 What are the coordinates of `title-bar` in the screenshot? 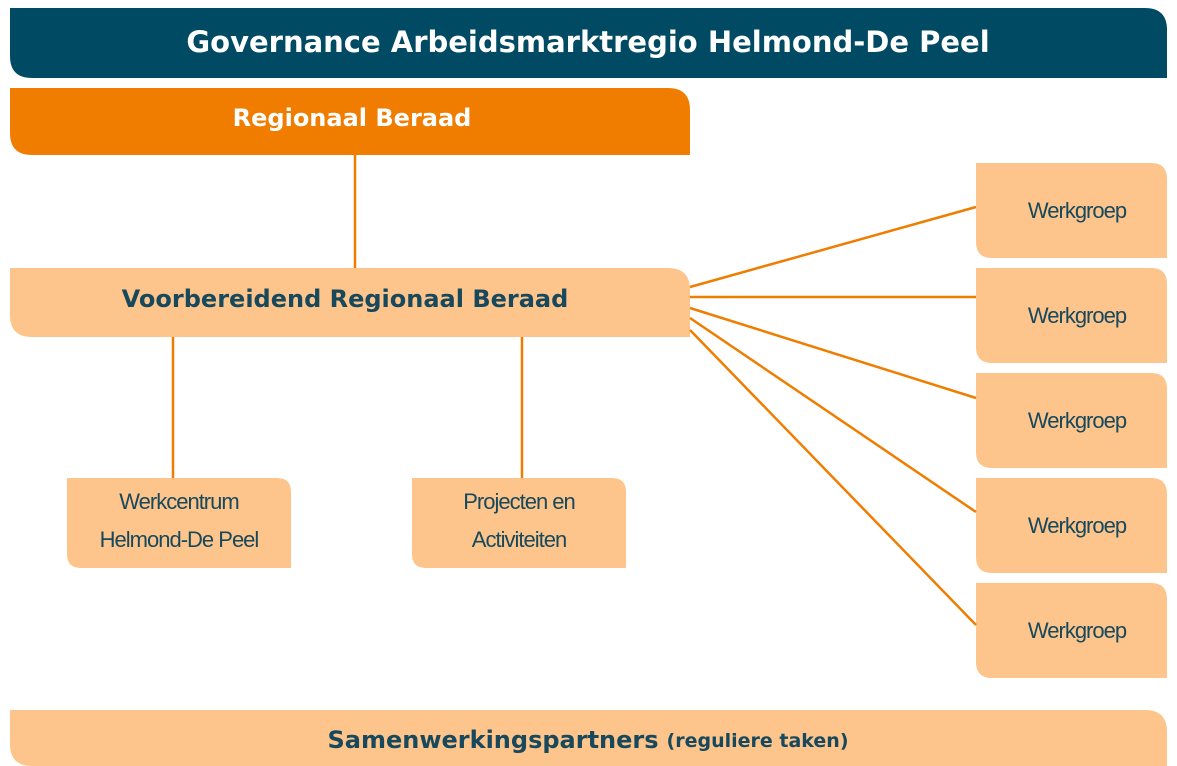 It's located at (588, 43).